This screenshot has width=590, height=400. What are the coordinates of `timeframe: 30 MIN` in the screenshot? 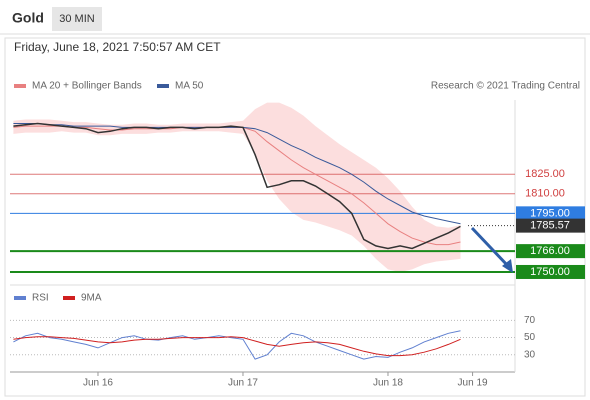 It's located at (77, 19).